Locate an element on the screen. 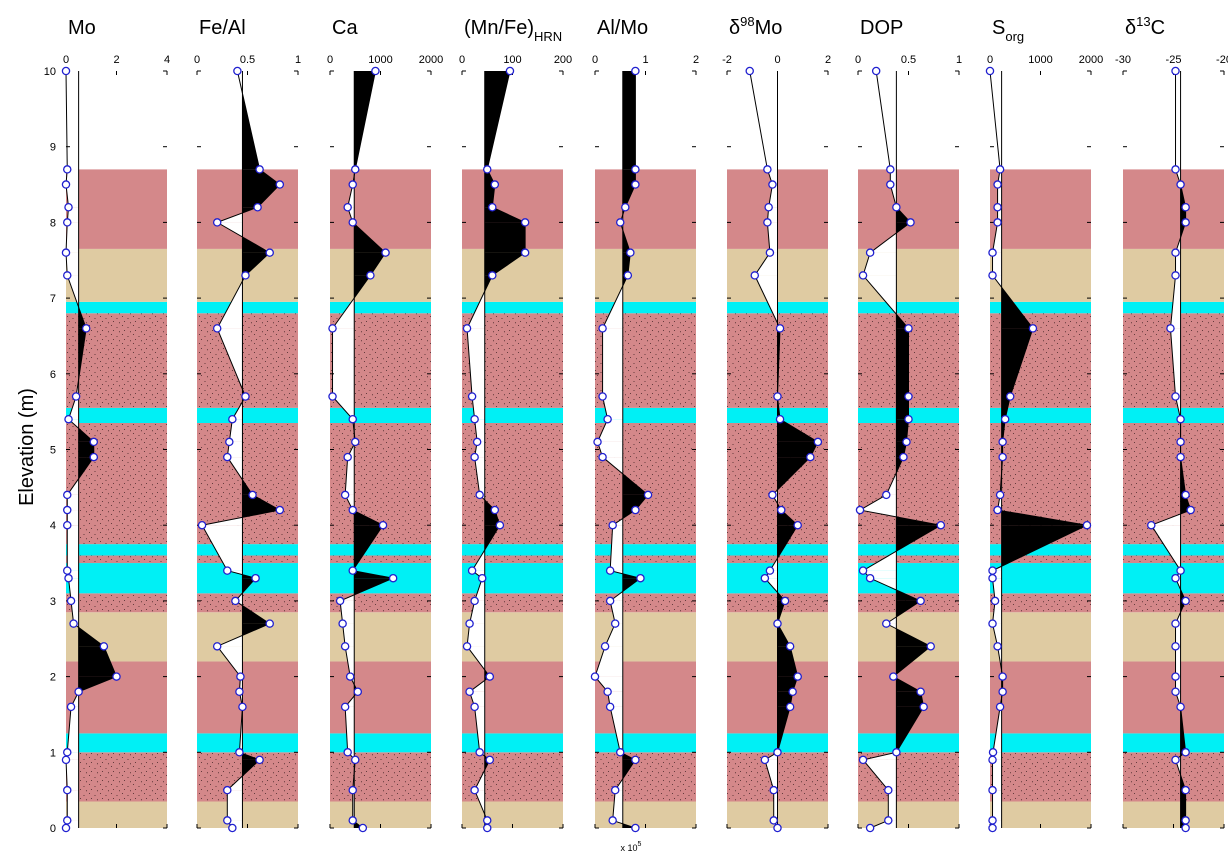 The width and height of the screenshot is (1228, 853). panel-title: DOP is located at coordinates (881, 28).